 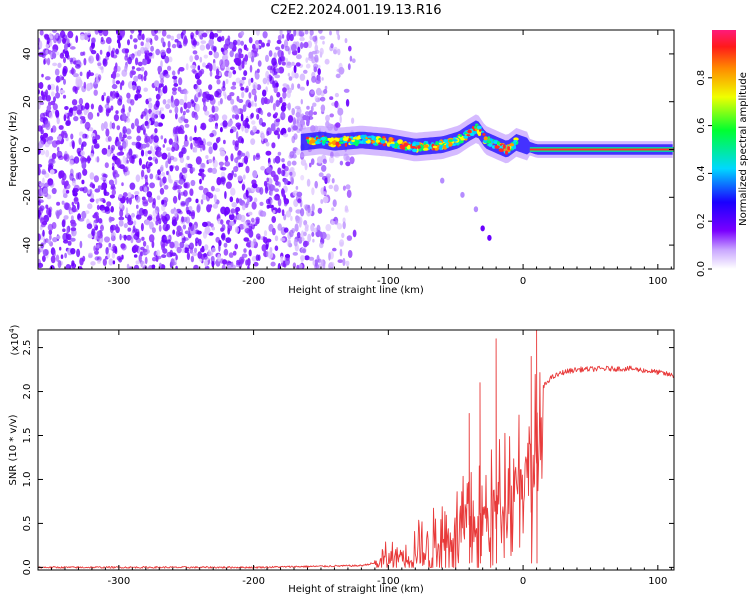 I want to click on spectrogram-y-tick-label: -20, so click(x=27, y=197).